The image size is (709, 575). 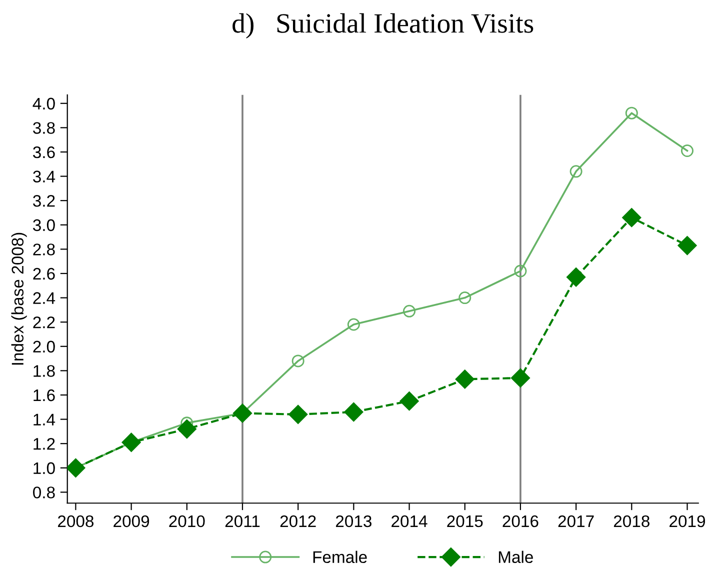 What do you see at coordinates (45, 420) in the screenshot?
I see `y-tick-label: 1.4` at bounding box center [45, 420].